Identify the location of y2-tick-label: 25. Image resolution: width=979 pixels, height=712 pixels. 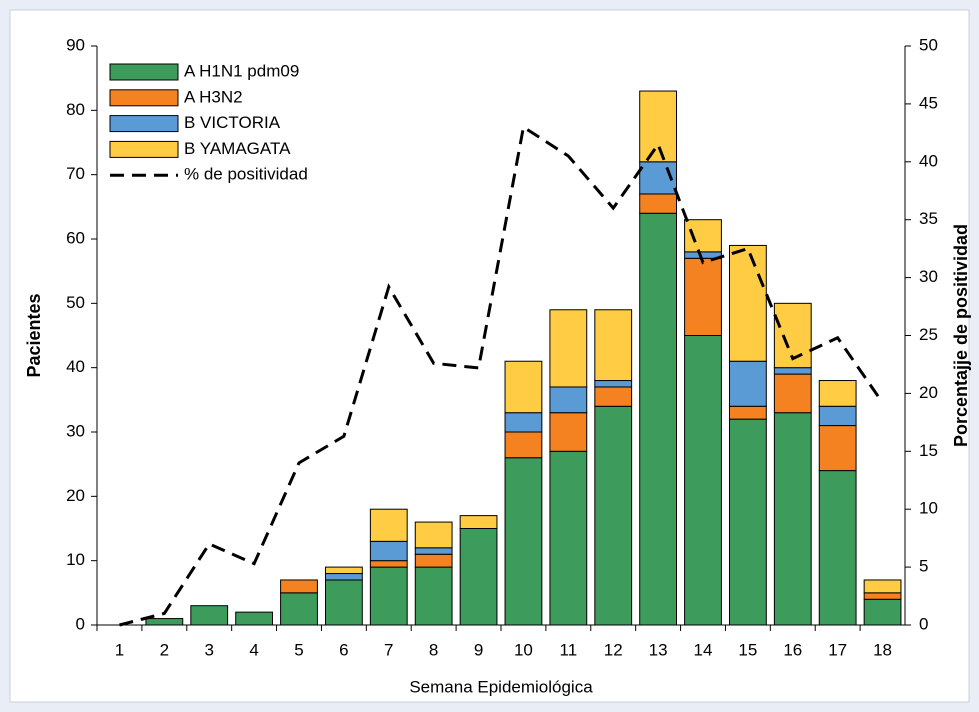
(928, 334).